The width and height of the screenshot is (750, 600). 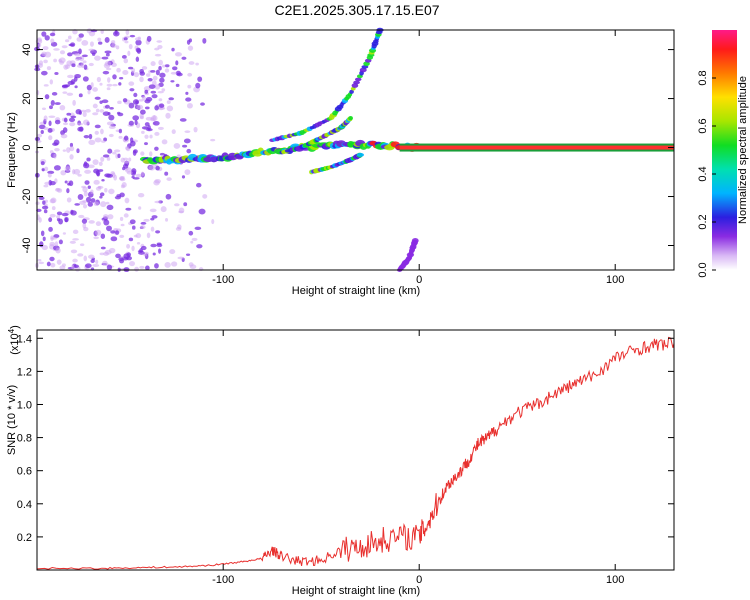 What do you see at coordinates (703, 173) in the screenshot?
I see `colorbar-tick-label: 0.4` at bounding box center [703, 173].